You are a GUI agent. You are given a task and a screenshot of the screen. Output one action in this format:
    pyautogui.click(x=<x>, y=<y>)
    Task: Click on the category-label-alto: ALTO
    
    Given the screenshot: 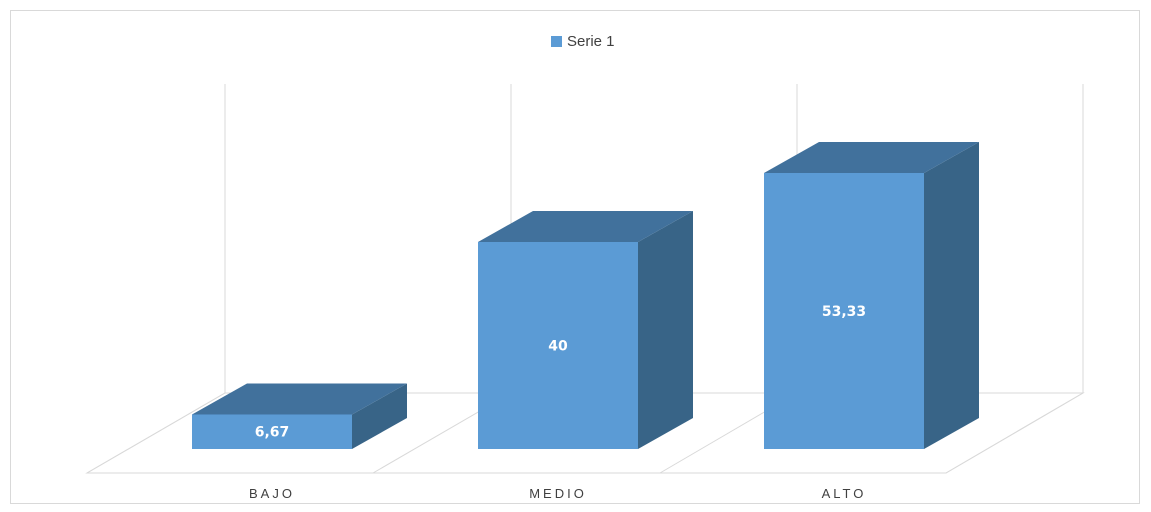 What is the action you would take?
    pyautogui.click(x=844, y=493)
    